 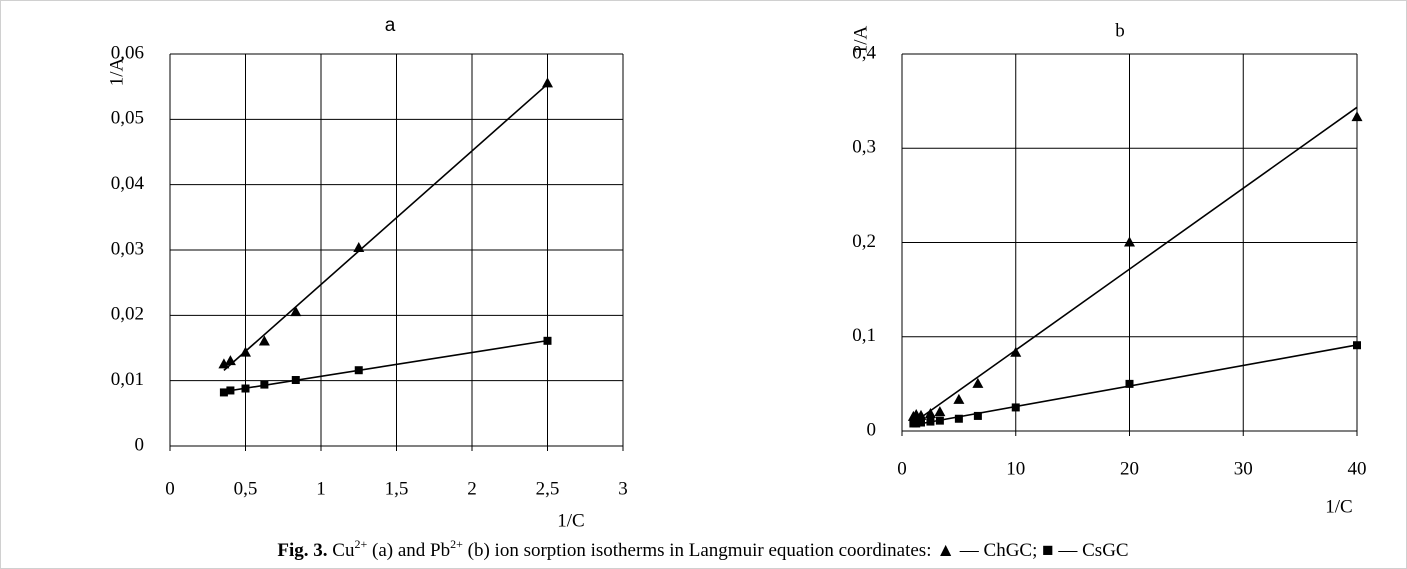 I want to click on y-tick-label: 0,04, so click(x=128, y=183).